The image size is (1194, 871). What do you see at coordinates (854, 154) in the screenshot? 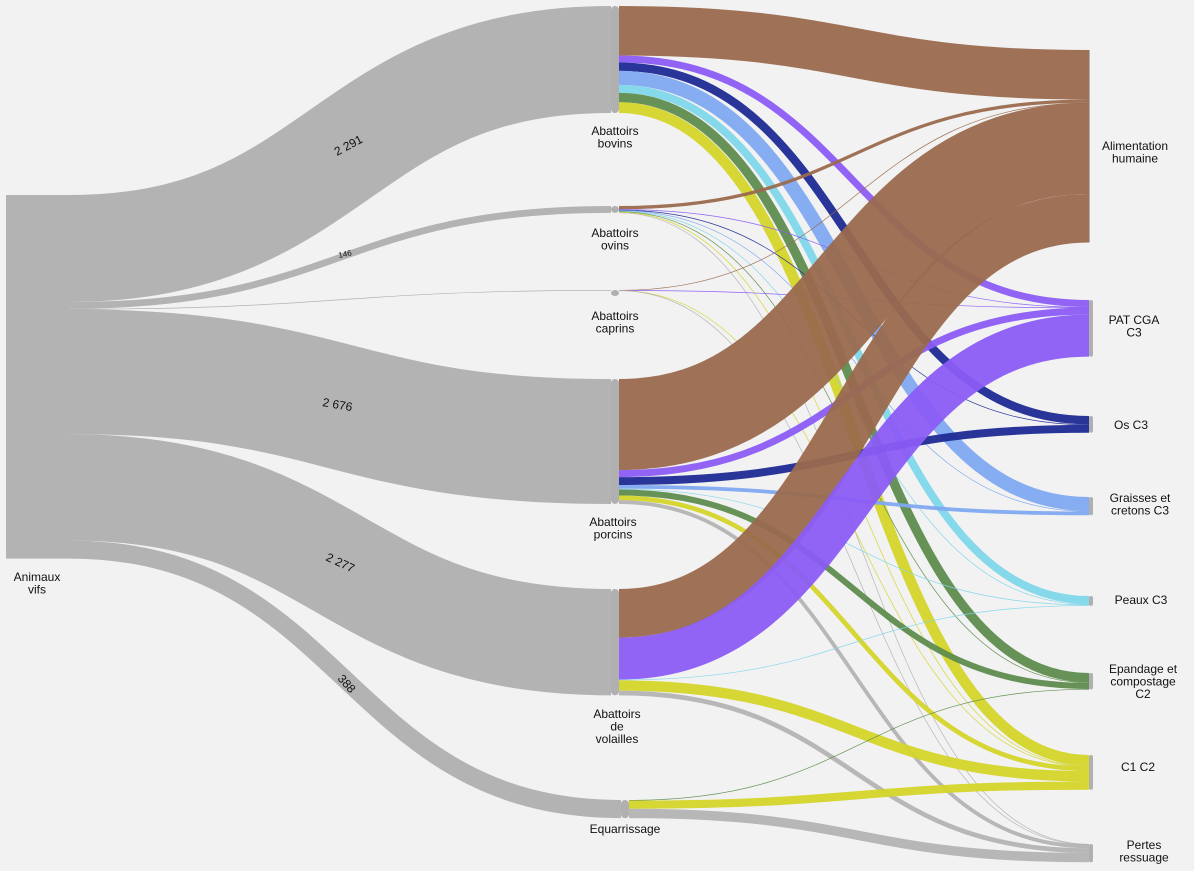
I see `flow-abattoirs_ovins-to-alimentation_humaine` at bounding box center [854, 154].